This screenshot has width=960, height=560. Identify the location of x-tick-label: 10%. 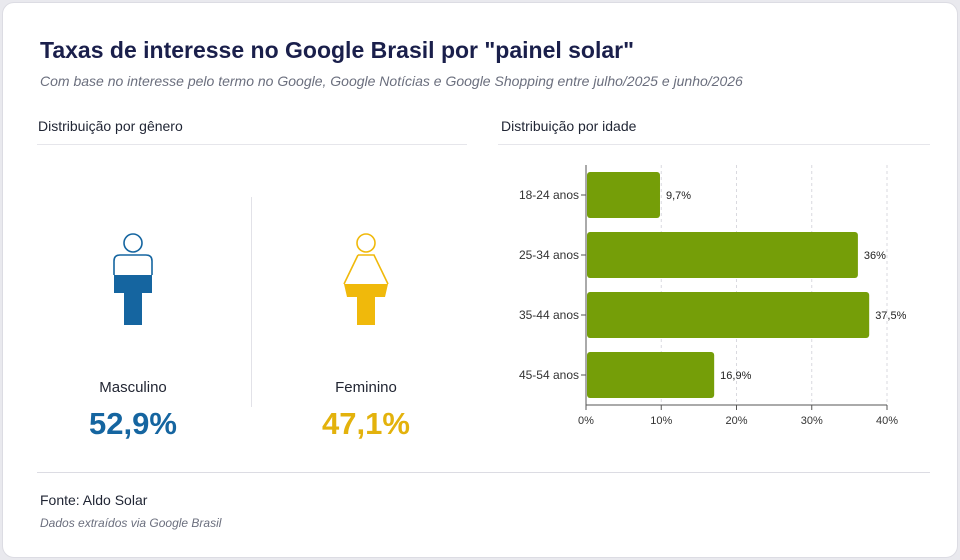
(661, 421).